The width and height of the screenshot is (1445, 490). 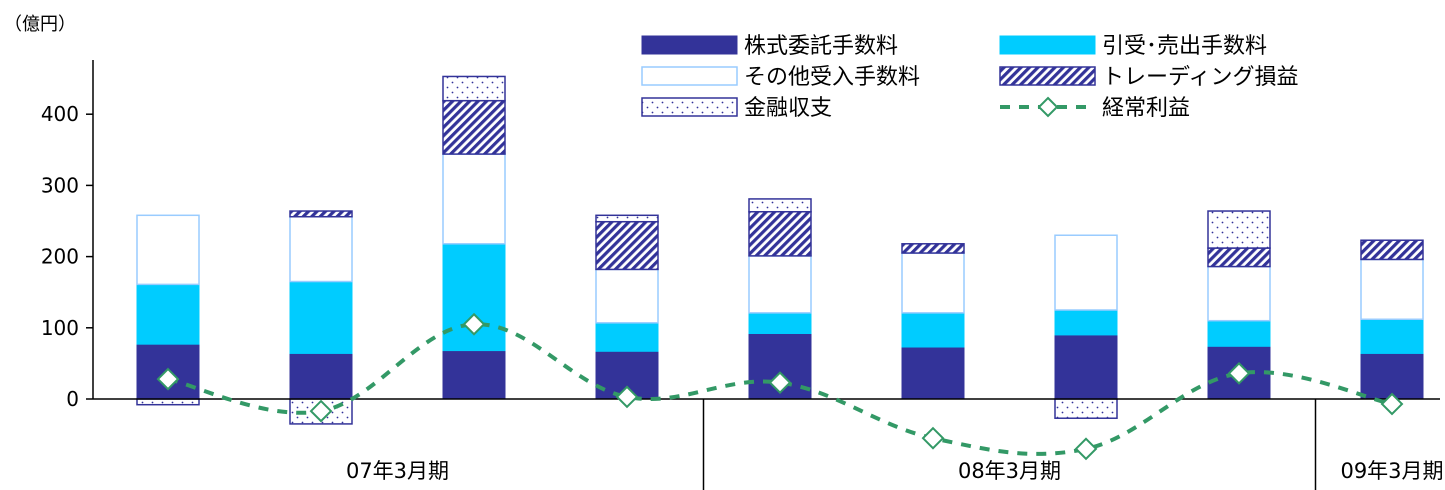 What do you see at coordinates (60, 328) in the screenshot?
I see `y-tick-label-100: 100` at bounding box center [60, 328].